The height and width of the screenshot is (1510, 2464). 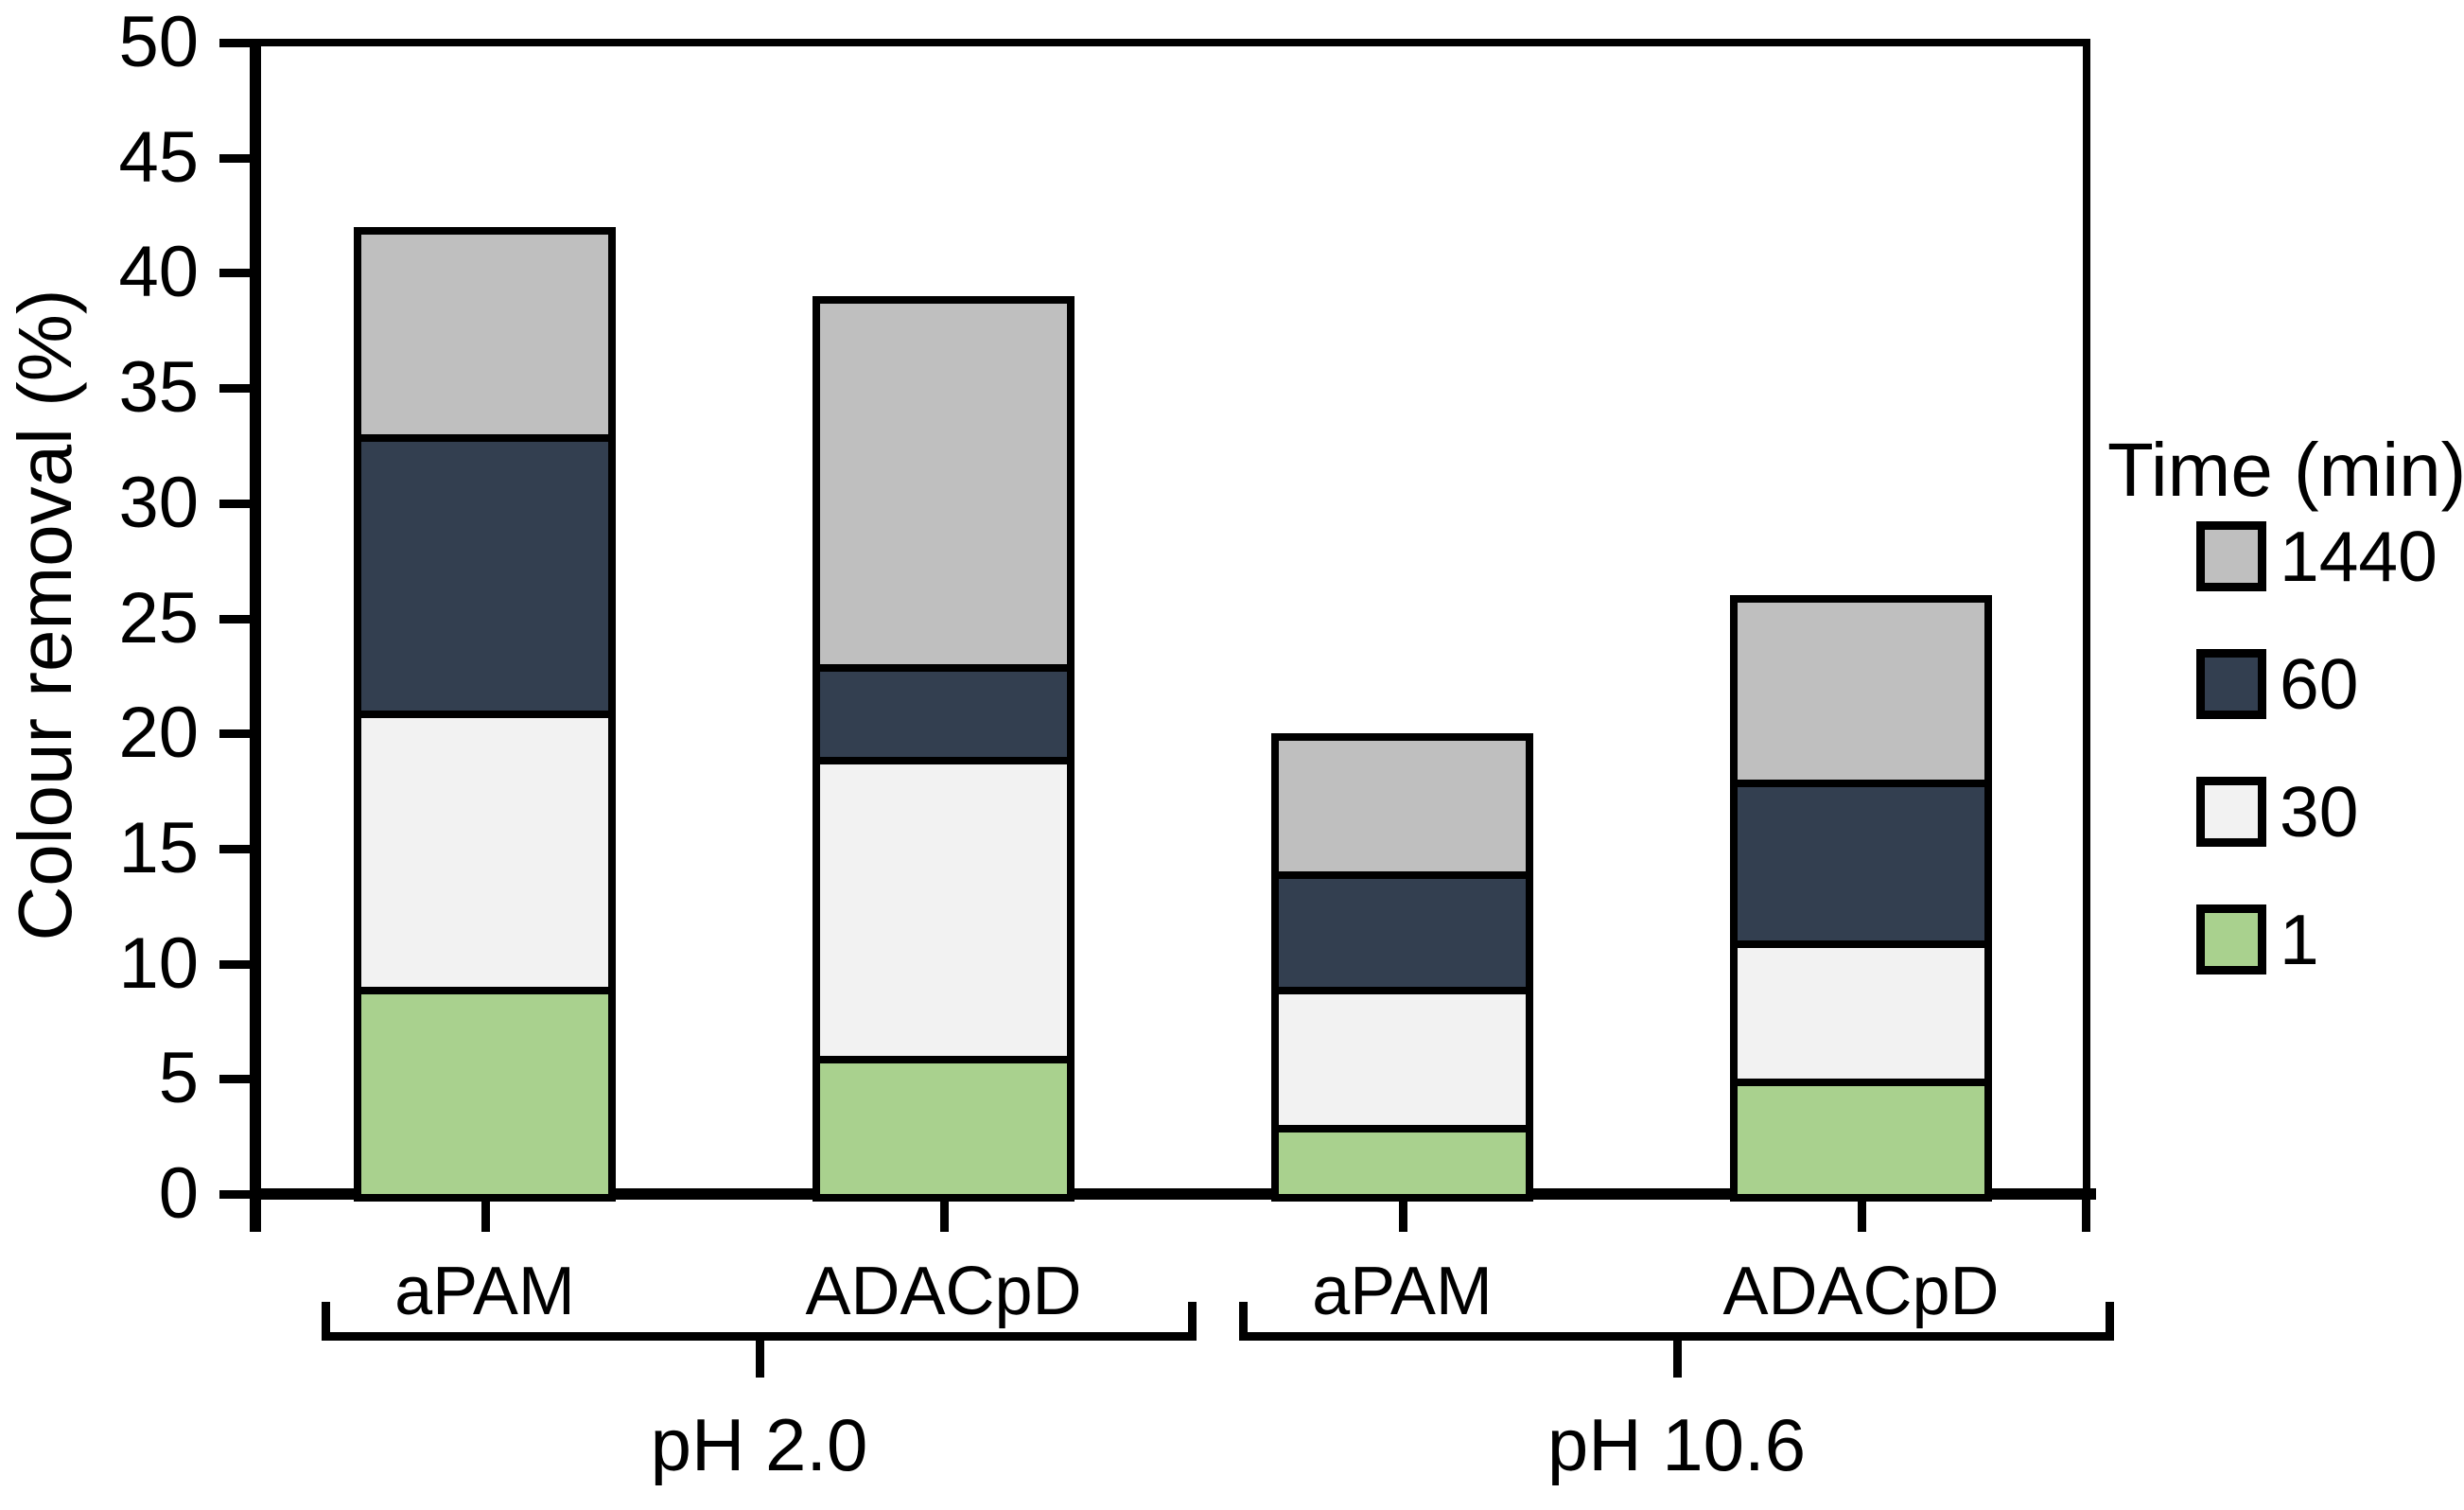 I want to click on y-tick-label: 15, so click(x=158, y=847).